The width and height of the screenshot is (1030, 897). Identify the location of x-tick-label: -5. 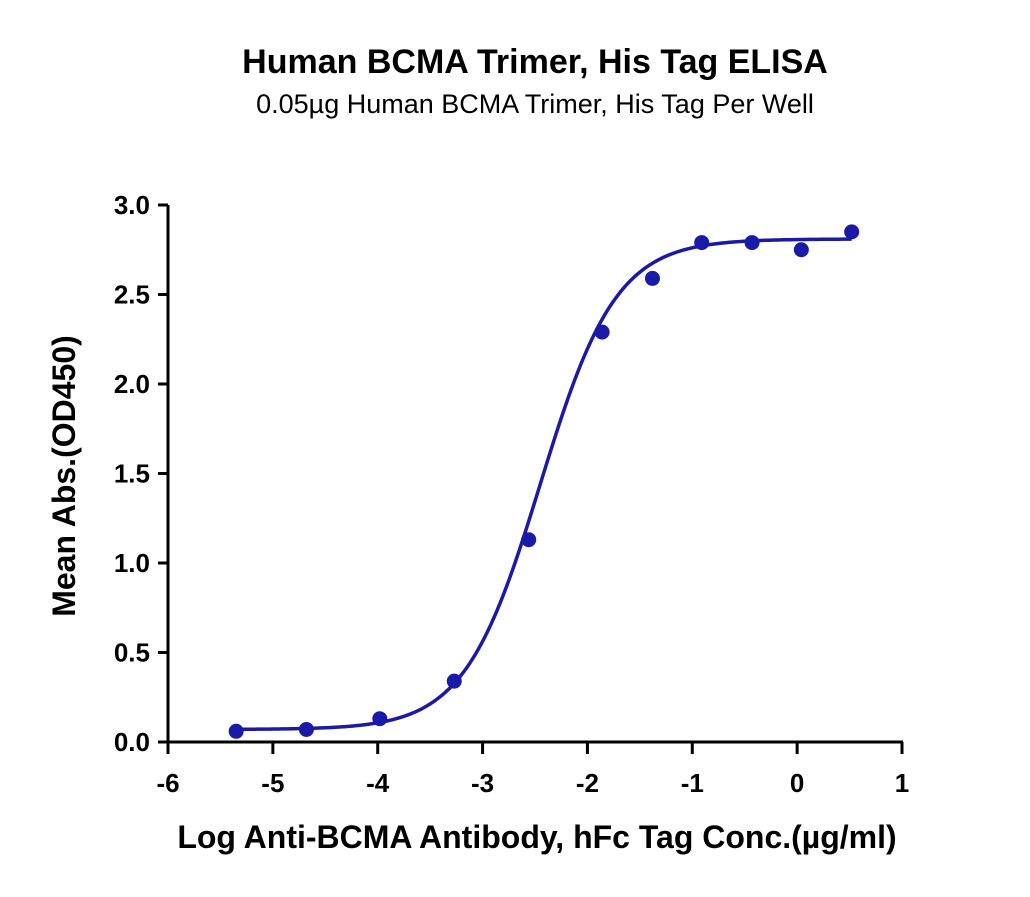
(272, 783).